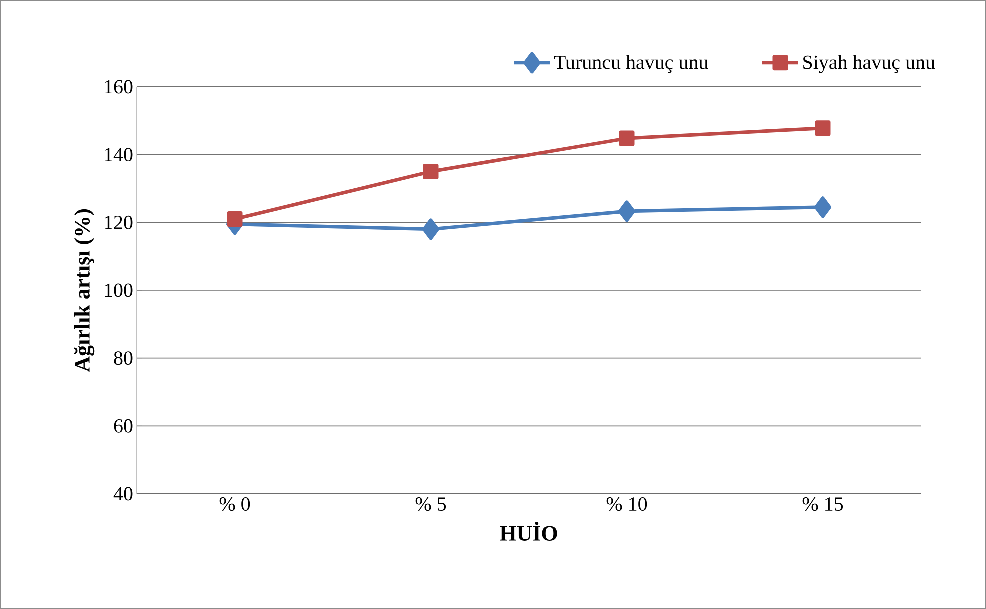 This screenshot has width=986, height=609. Describe the element at coordinates (119, 155) in the screenshot. I see `y-tick-label: 140` at that location.